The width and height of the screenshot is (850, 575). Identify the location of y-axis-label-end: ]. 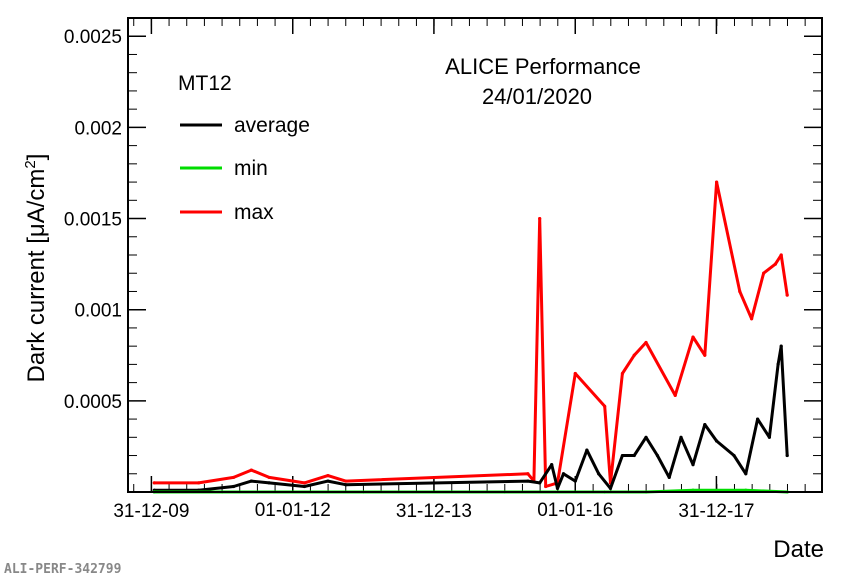
(36, 157).